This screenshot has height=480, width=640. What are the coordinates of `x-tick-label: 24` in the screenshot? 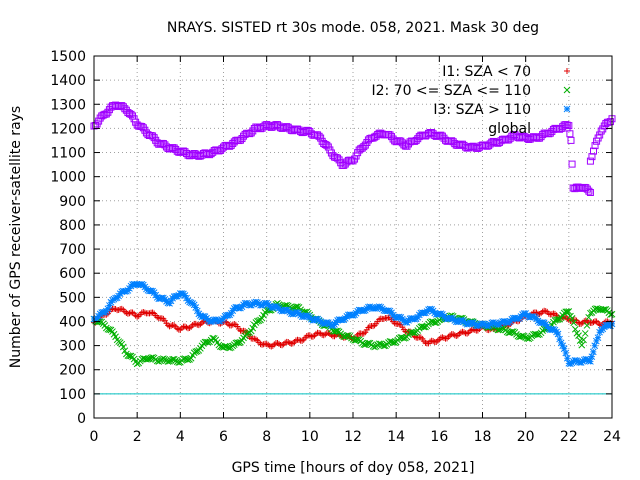 It's located at (612, 437).